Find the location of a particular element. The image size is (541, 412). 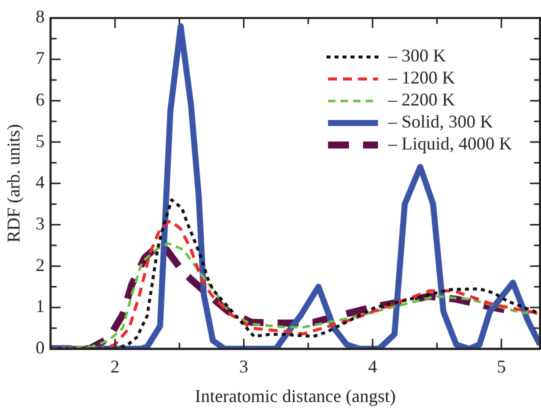

x-tick-label: 2 is located at coordinates (115, 366).